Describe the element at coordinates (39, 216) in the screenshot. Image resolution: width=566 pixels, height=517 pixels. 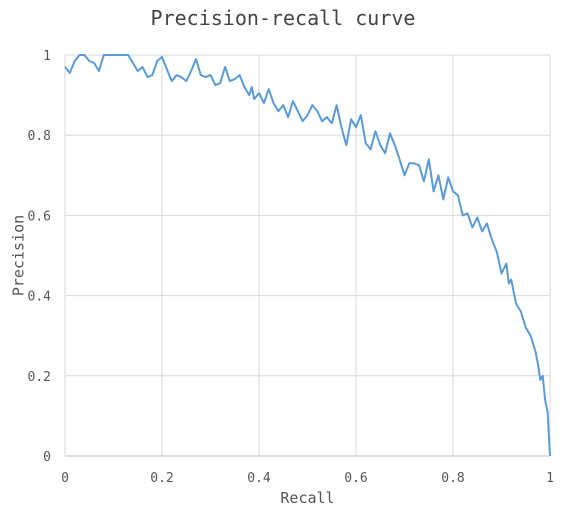
I see `y-tick-label: 0.6` at that location.